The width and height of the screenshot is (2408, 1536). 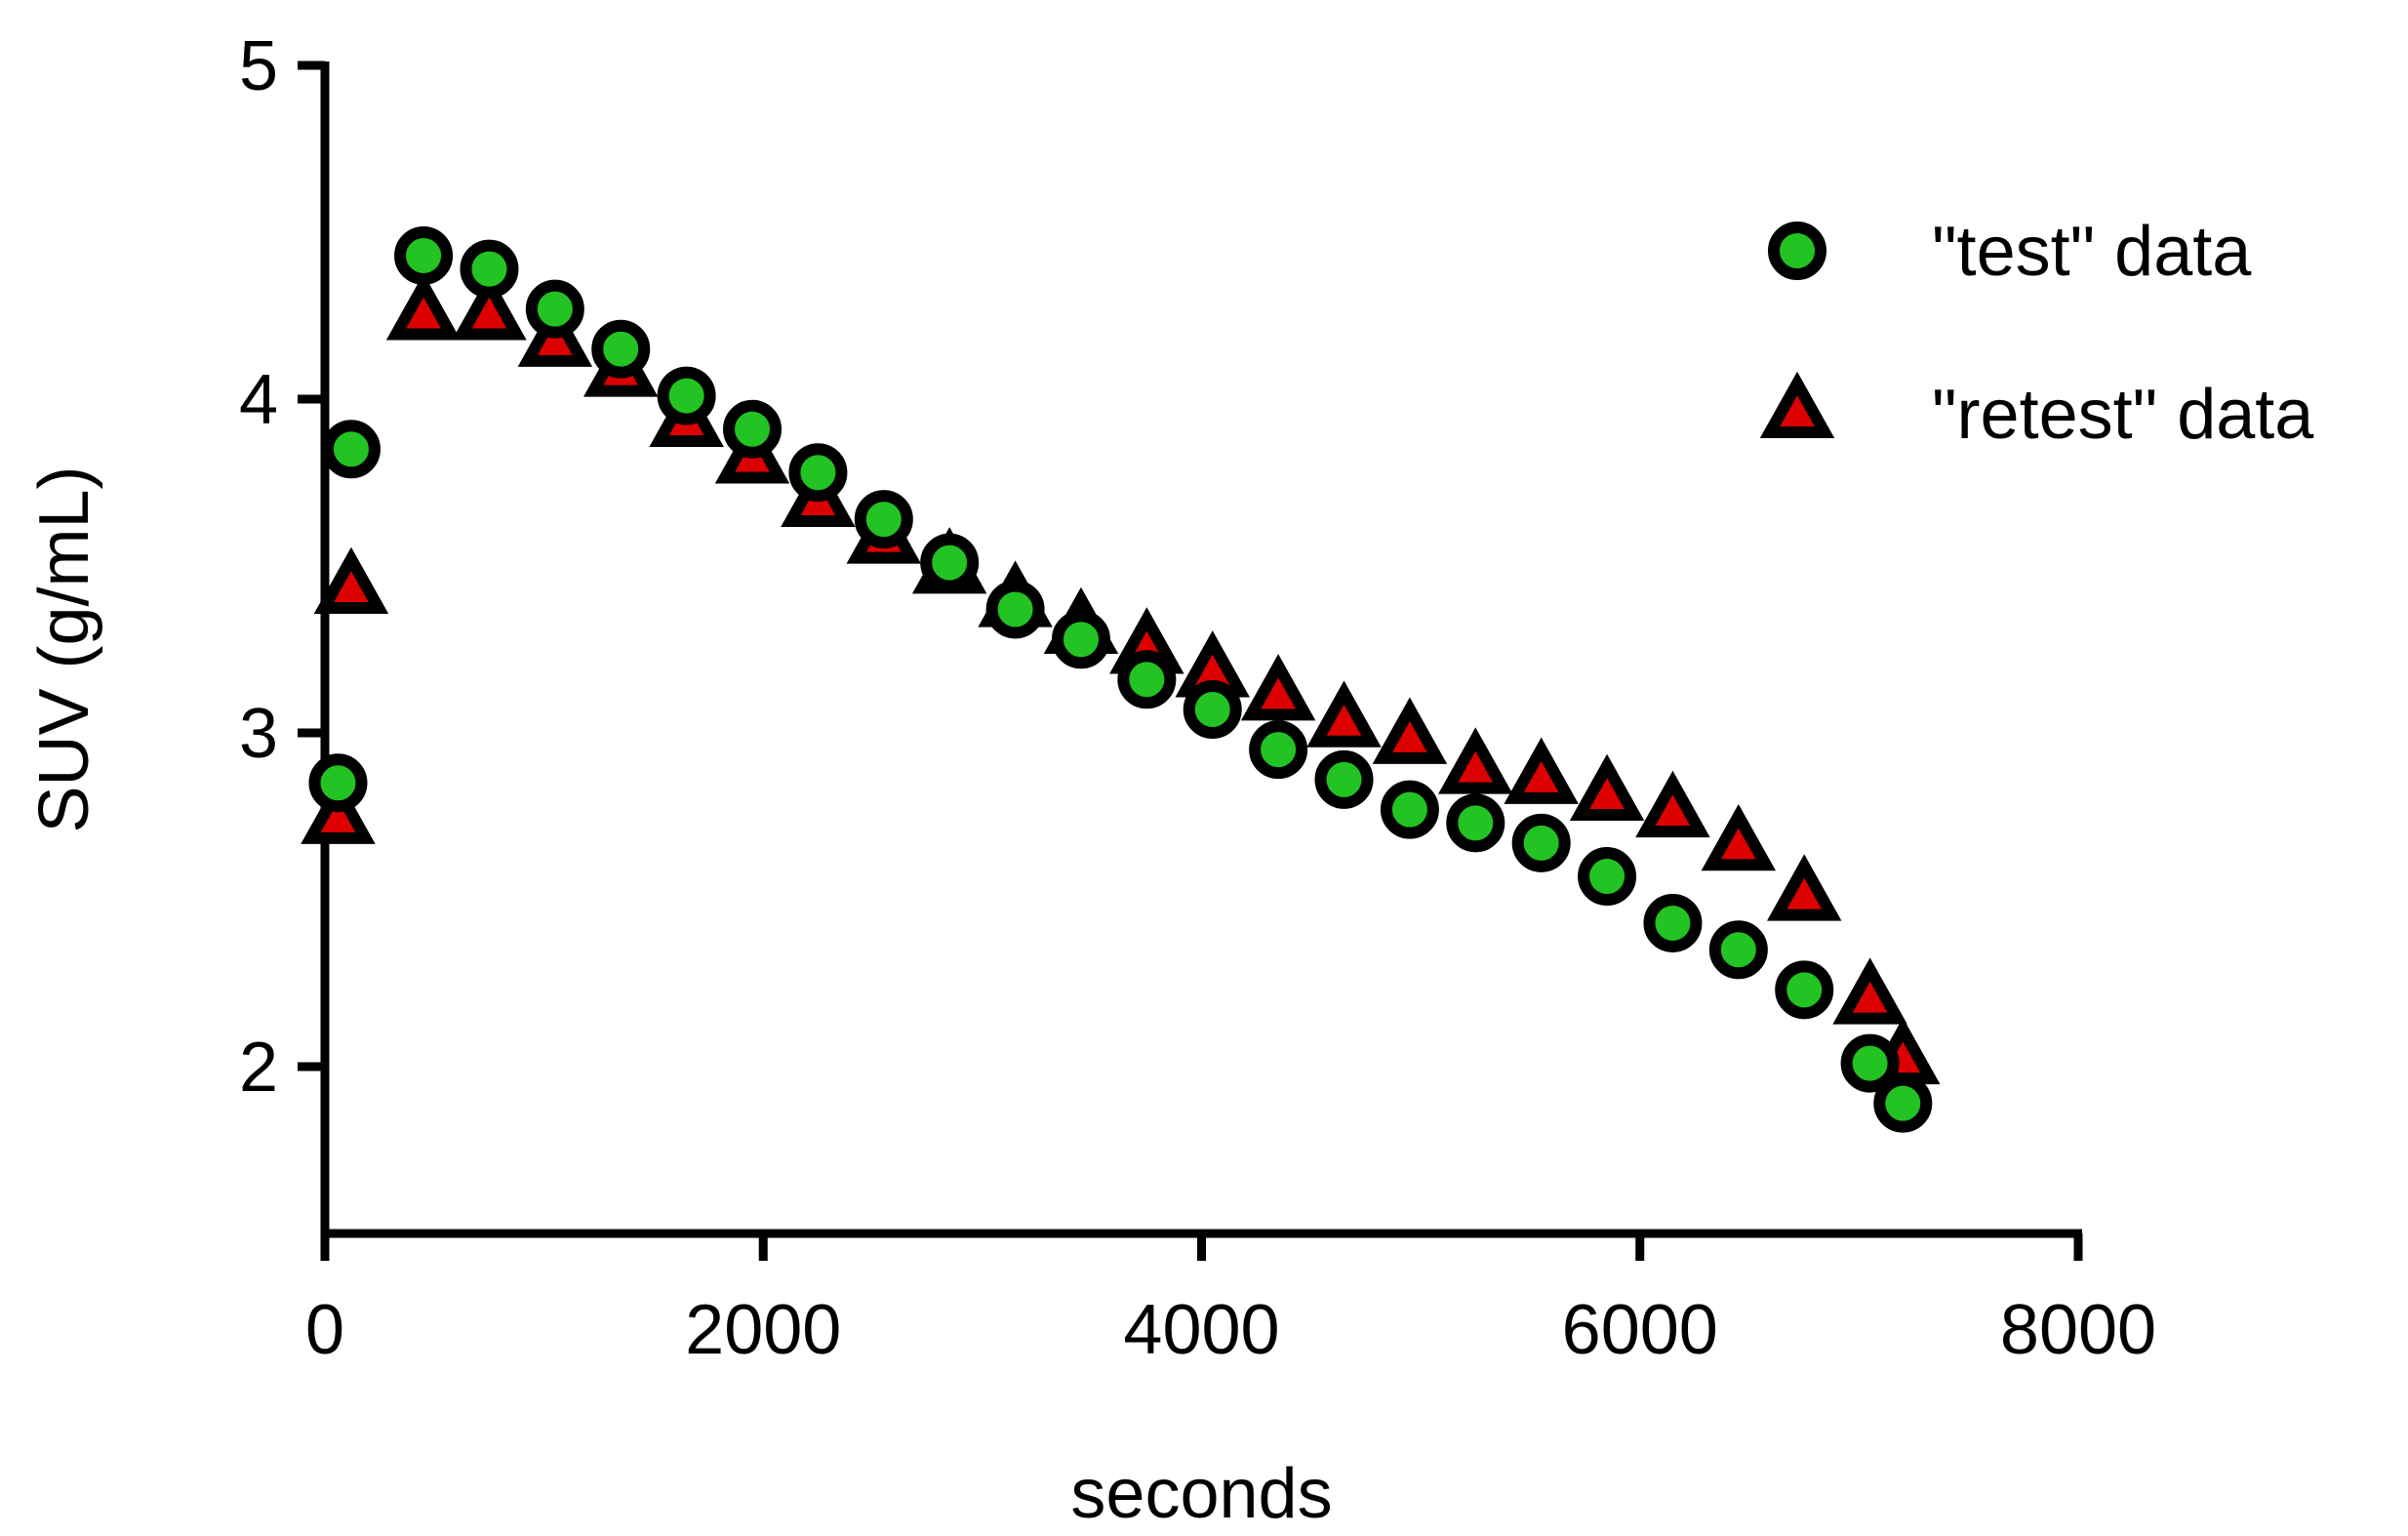 I want to click on x-ticks: 0 2000 4000 6000 8000, so click(x=1230, y=1301).